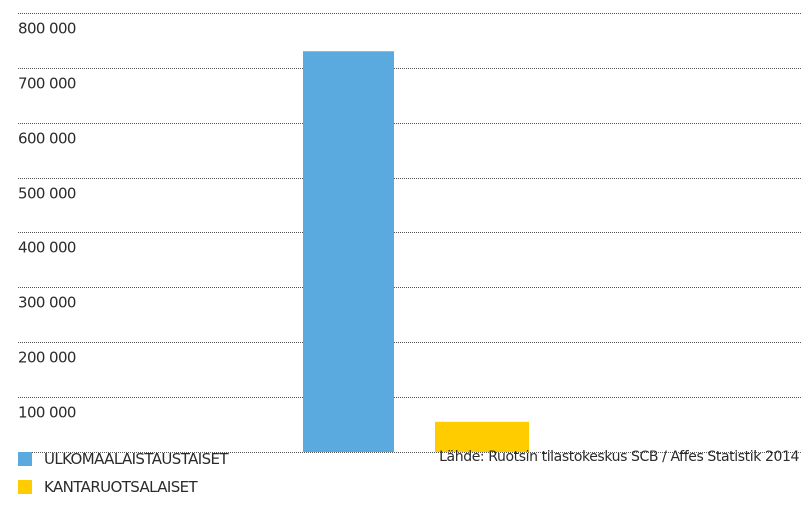 This screenshot has height=527, width=801. Describe the element at coordinates (47, 29) in the screenshot. I see `y-tick-label: 800 000` at that location.